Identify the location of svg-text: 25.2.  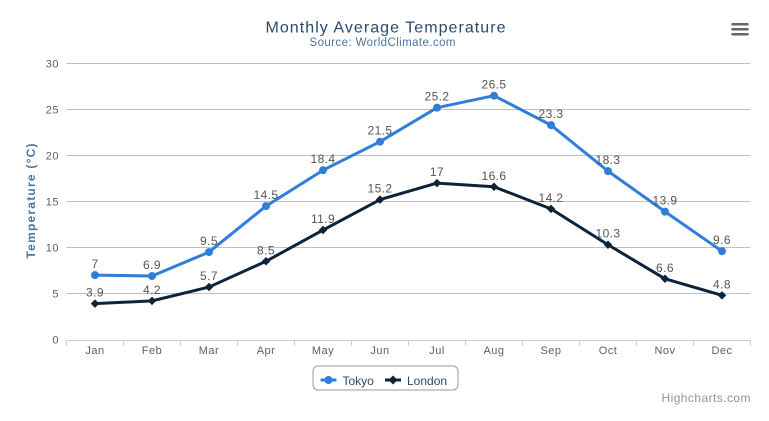
(437, 97).